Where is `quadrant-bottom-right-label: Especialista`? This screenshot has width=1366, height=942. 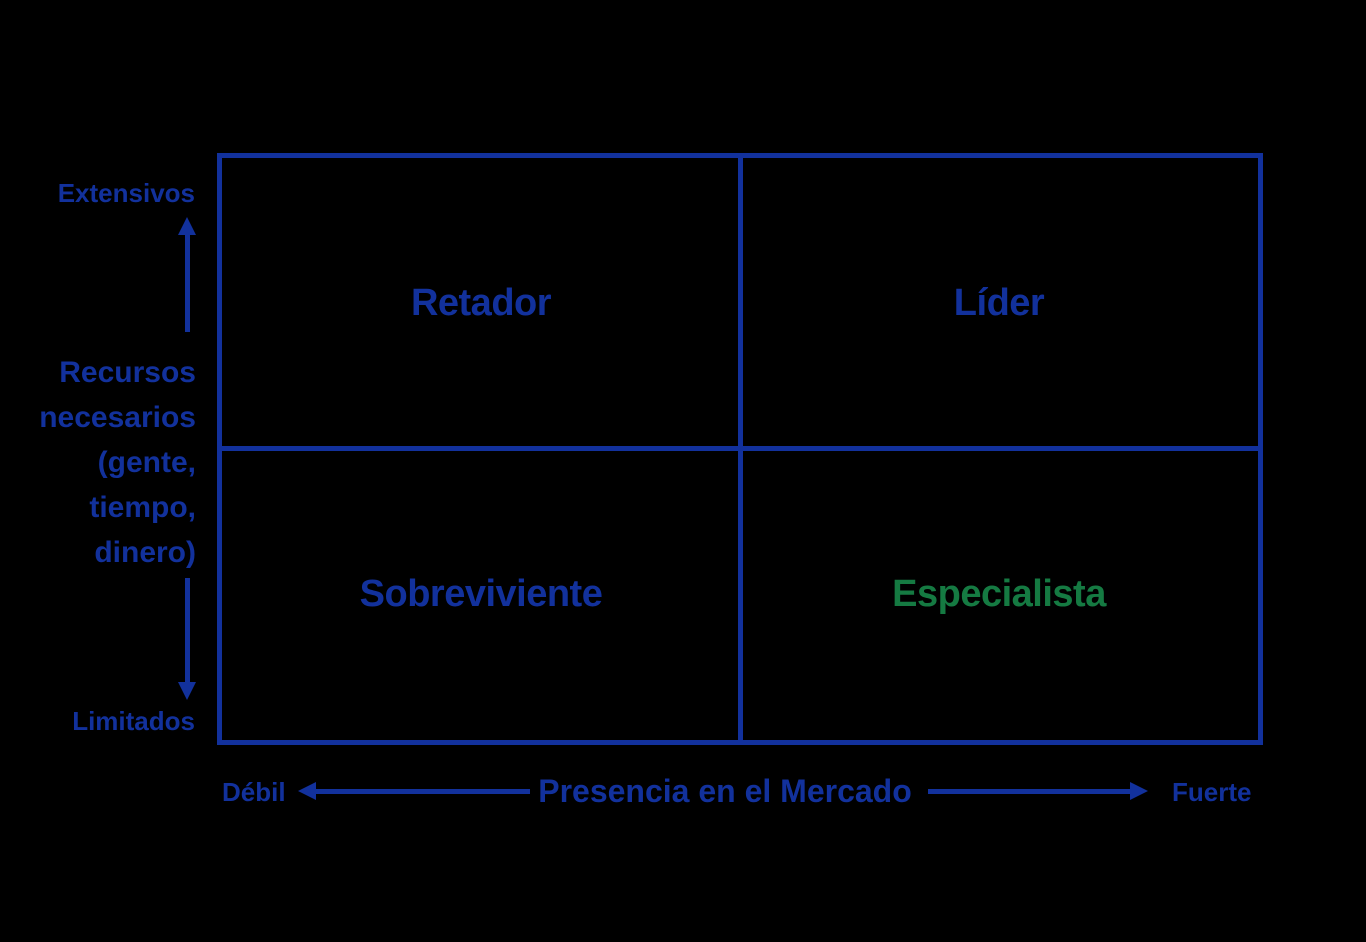
quadrant-bottom-right-label: Especialista is located at coordinates (999, 594).